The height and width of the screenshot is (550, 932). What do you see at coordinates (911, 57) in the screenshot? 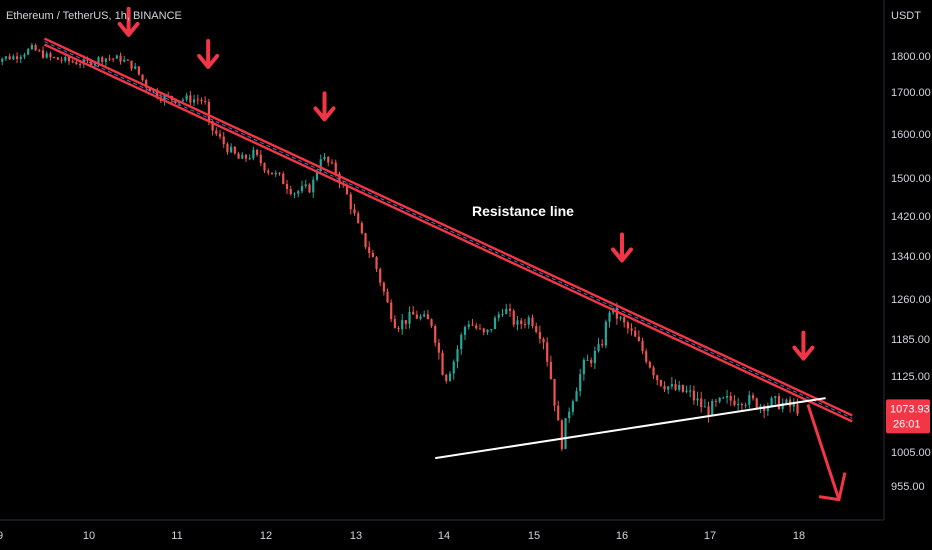
I see `y-tick-label: 1800.00` at bounding box center [911, 57].